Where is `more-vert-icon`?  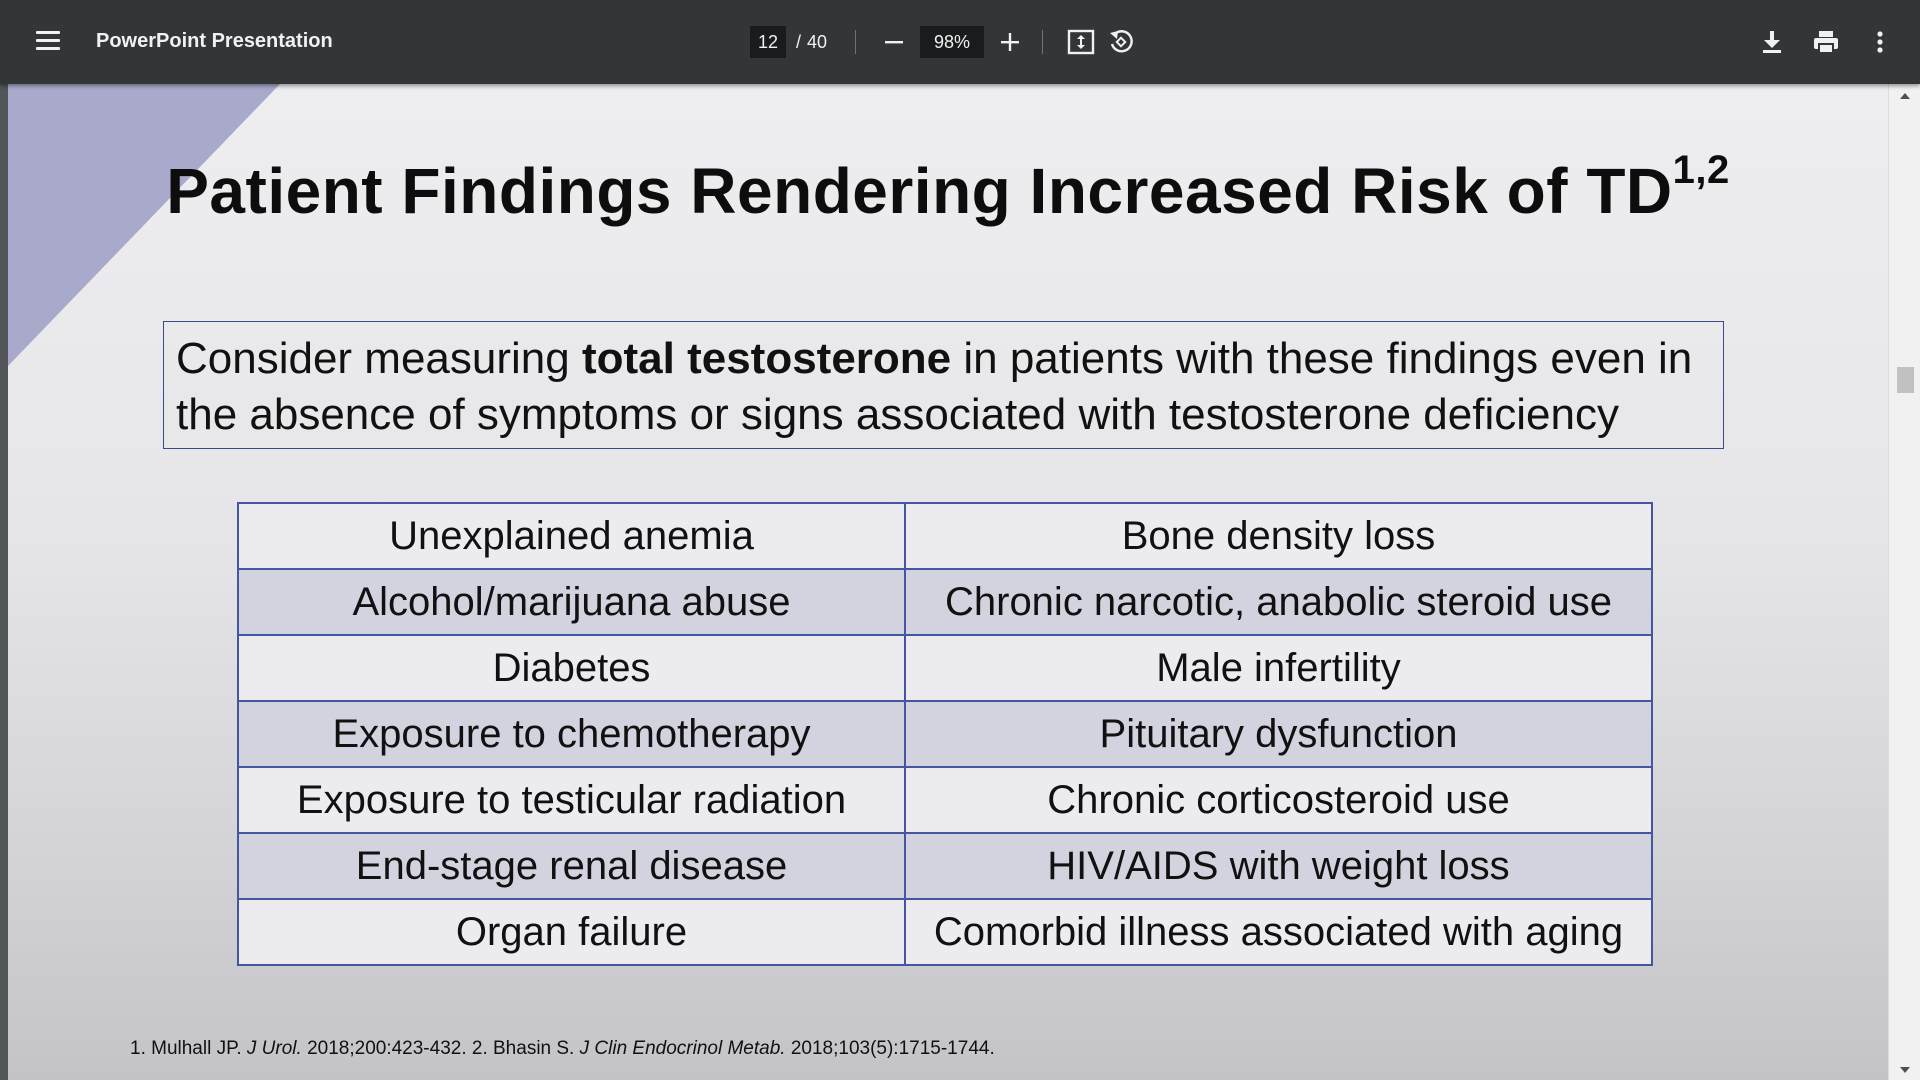 more-vert-icon is located at coordinates (1880, 42).